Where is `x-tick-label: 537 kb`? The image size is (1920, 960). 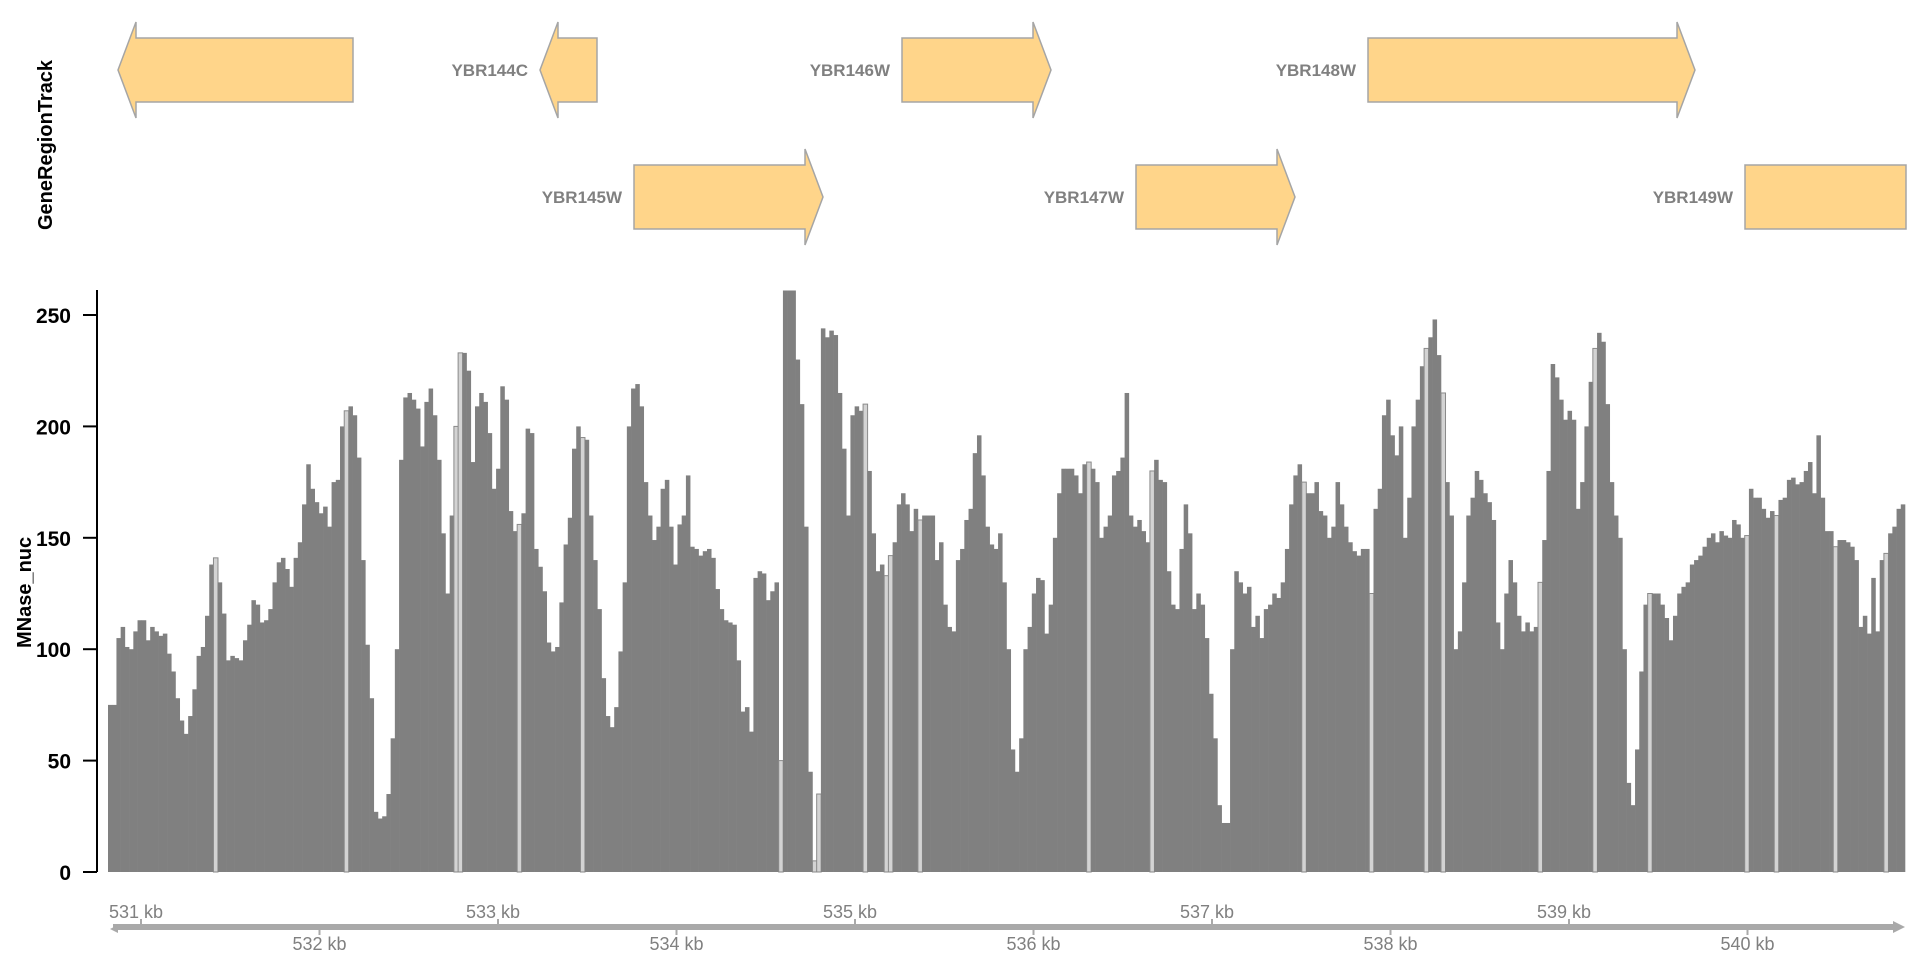 x-tick-label: 537 kb is located at coordinates (1207, 912).